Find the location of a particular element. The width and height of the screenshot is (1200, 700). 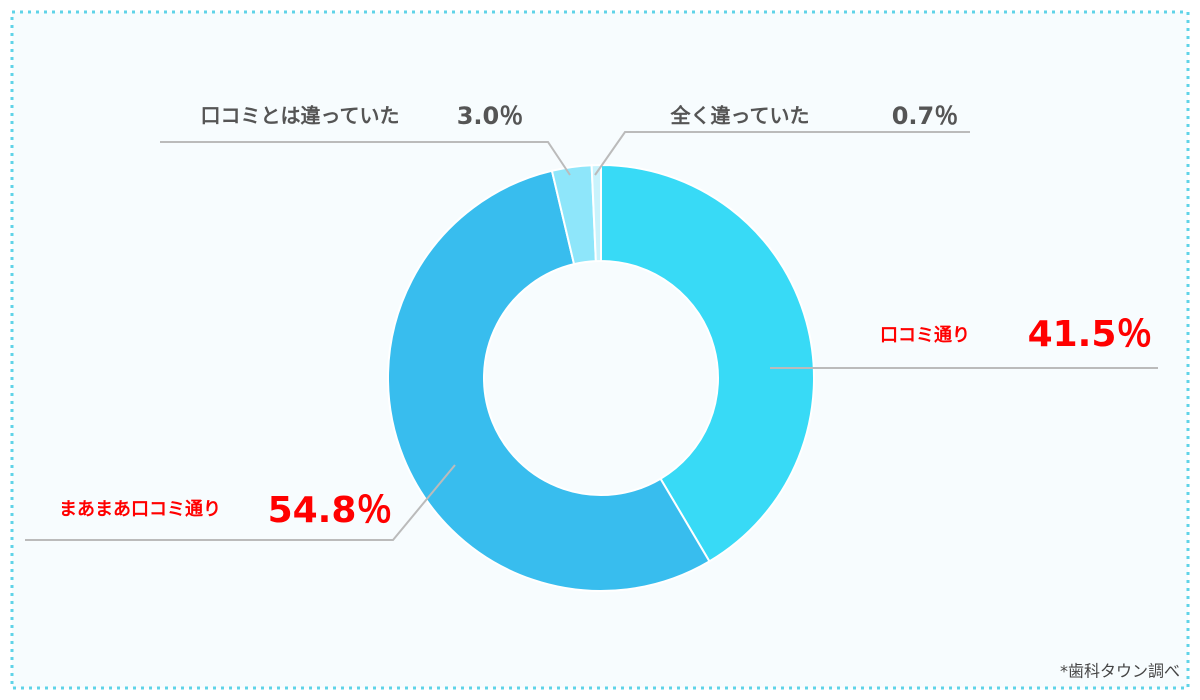

value-label: 54.8％ is located at coordinates (330, 510).